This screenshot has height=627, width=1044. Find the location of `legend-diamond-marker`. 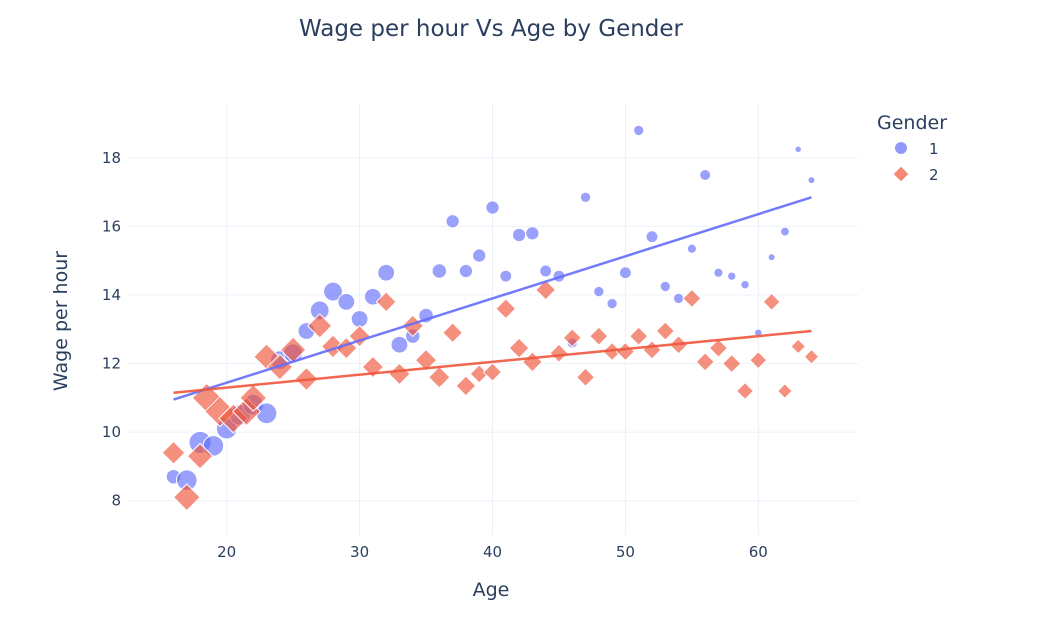

legend-diamond-marker is located at coordinates (901, 174).